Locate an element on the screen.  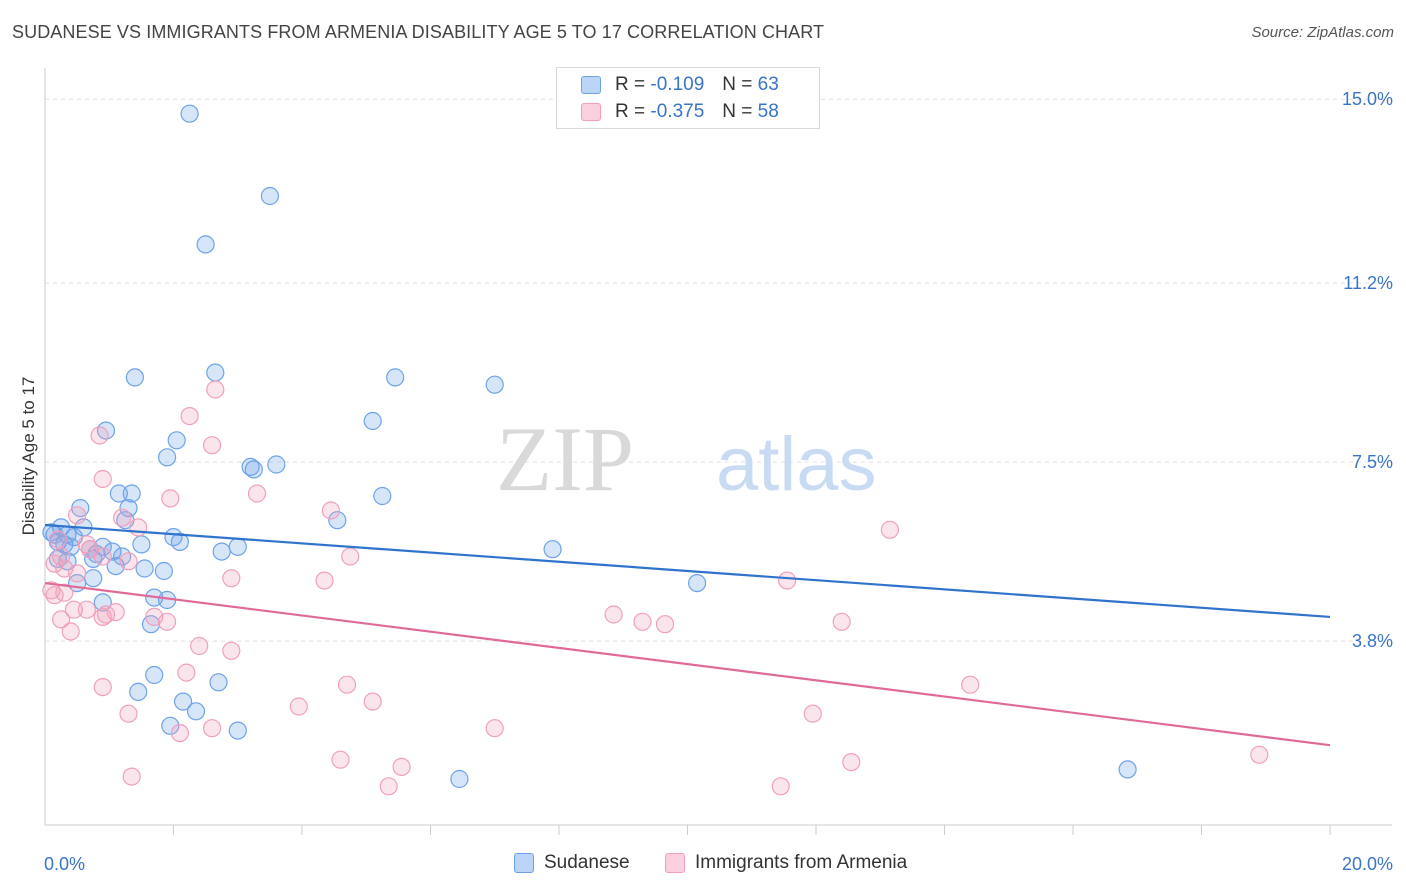
y-tick-label: 3.8% is located at coordinates (1372, 641).